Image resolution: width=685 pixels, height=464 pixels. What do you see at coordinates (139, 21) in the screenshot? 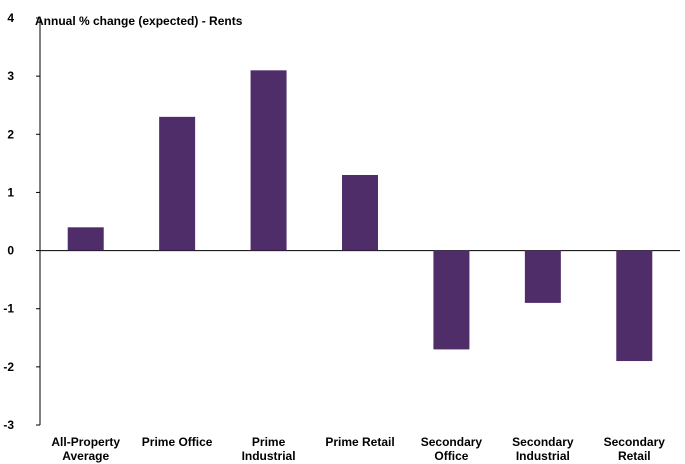
I see `chart-title: Annual % change (expected) - Rents` at bounding box center [139, 21].